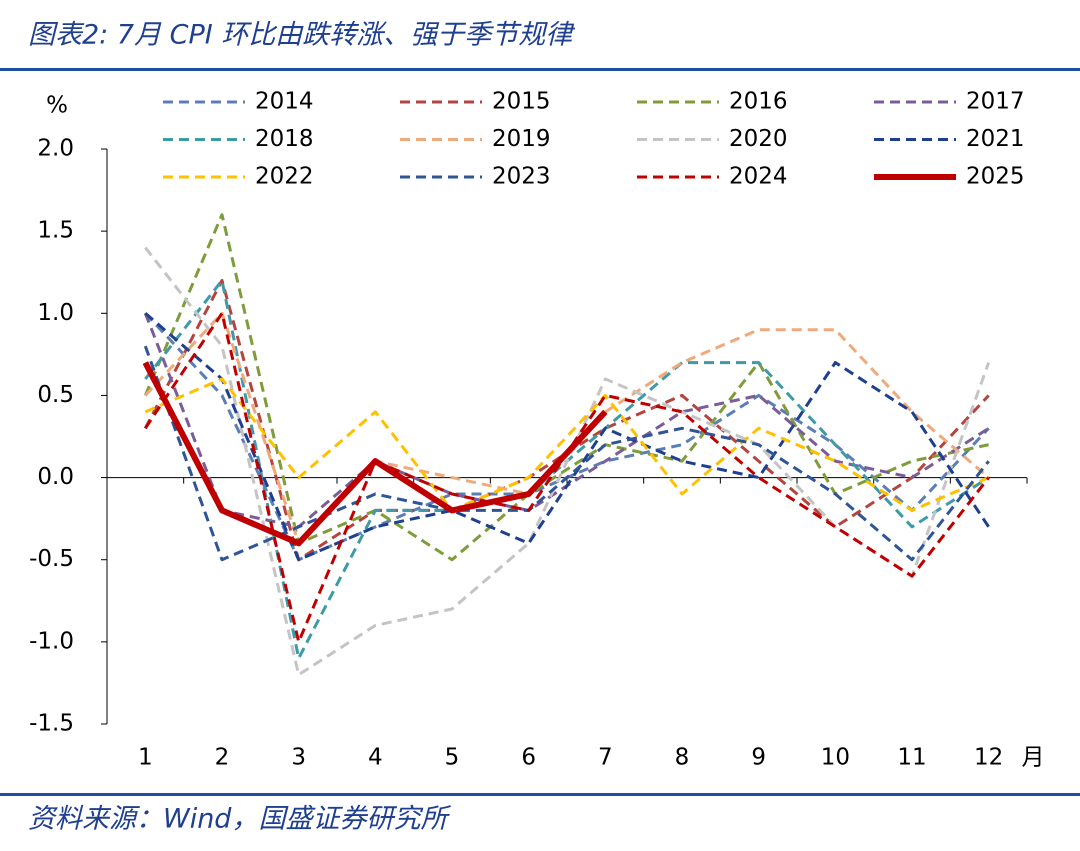 The image size is (1080, 851). What do you see at coordinates (605, 758) in the screenshot?
I see `x-tick-label: 7` at bounding box center [605, 758].